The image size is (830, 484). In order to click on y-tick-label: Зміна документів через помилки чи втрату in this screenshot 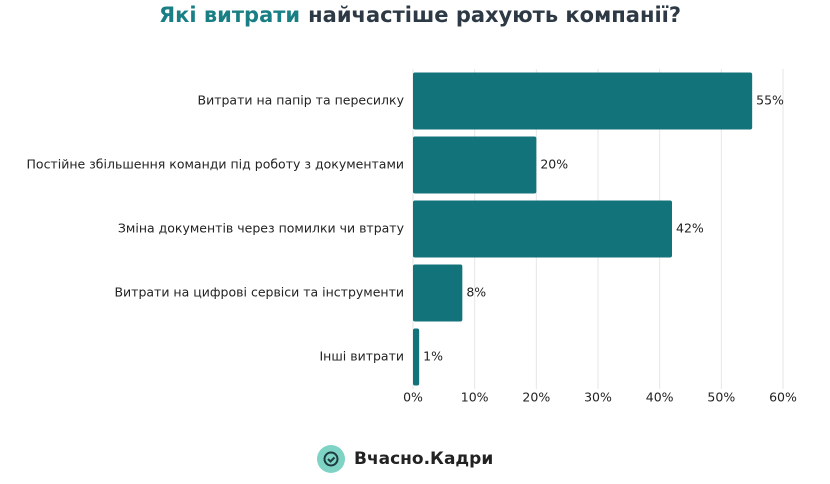, I will do `click(261, 228)`.